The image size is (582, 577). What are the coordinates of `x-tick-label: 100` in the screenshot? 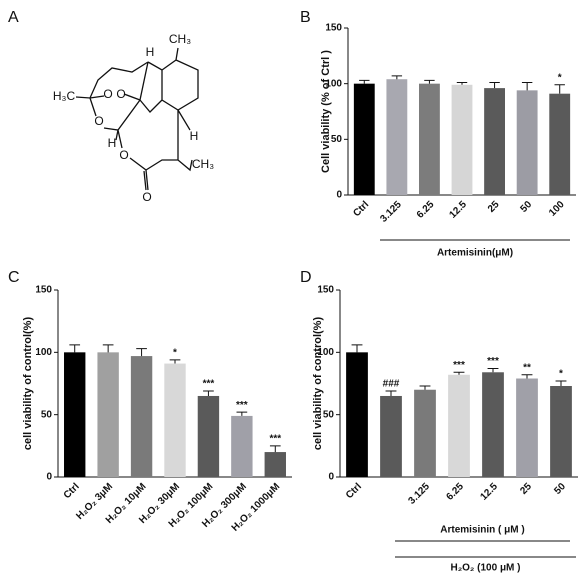 It's located at (557, 209).